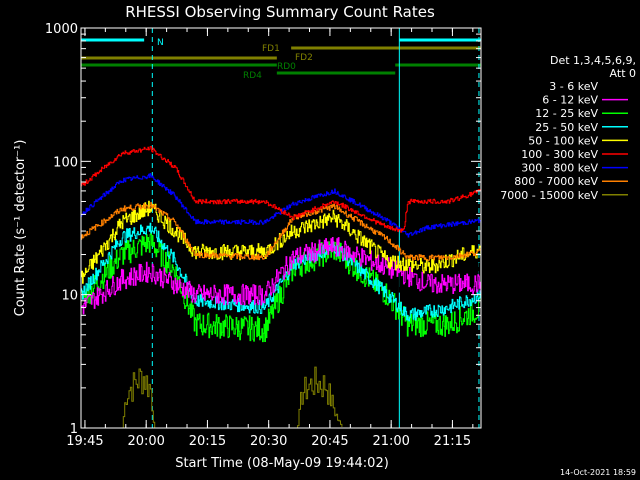 The width and height of the screenshot is (640, 480). What do you see at coordinates (145, 441) in the screenshot?
I see `x-tick-label: 20:00` at bounding box center [145, 441].